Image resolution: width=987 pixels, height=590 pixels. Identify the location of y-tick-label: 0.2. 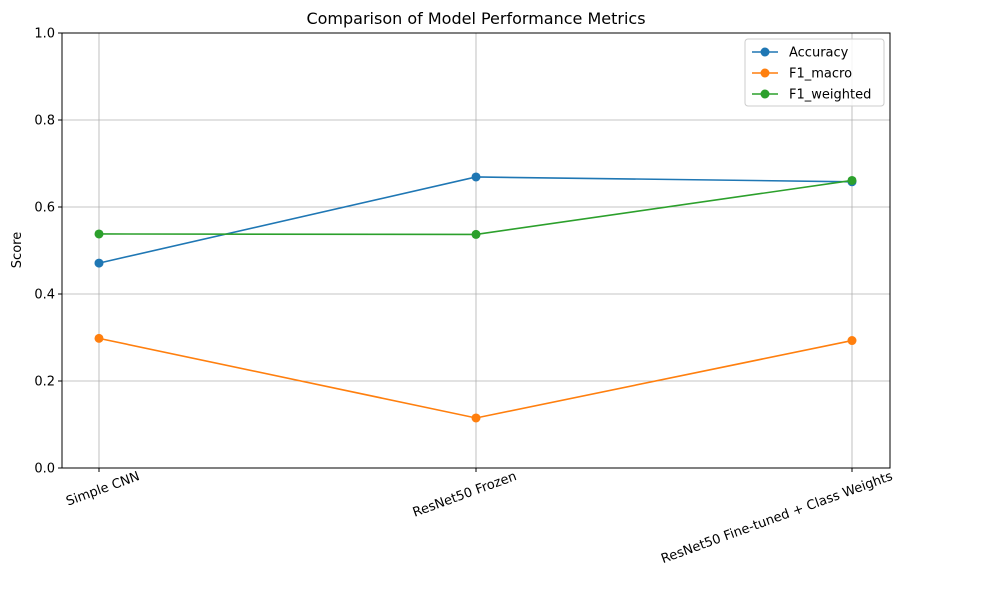
(44, 382).